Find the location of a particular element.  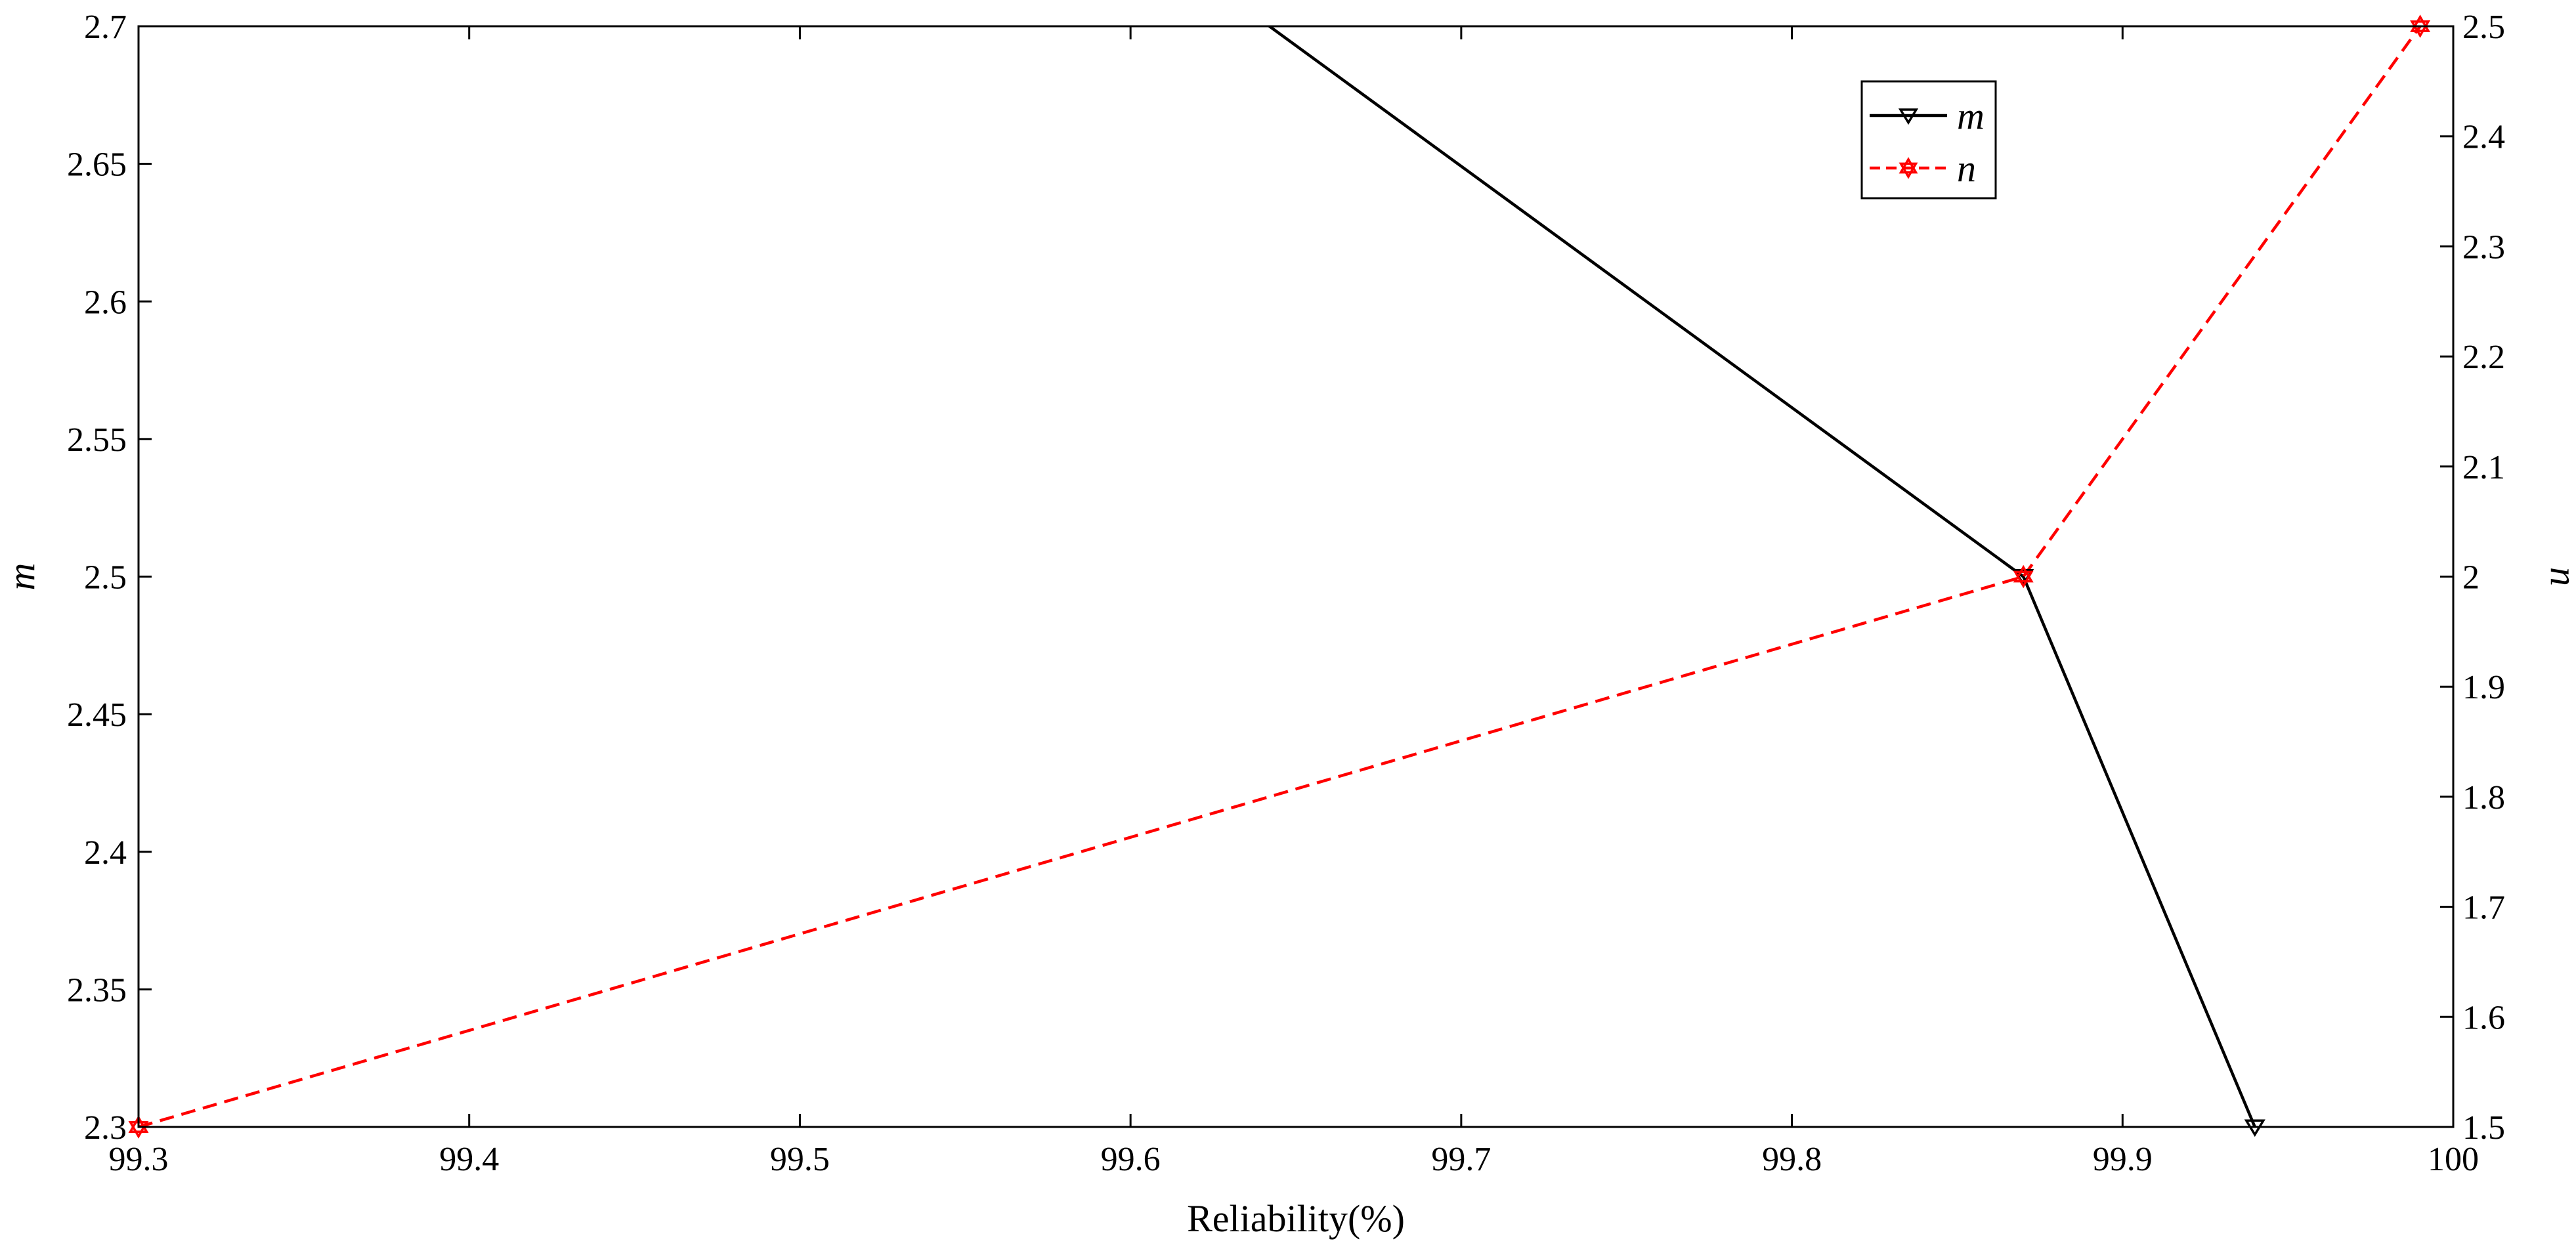

legend-label: n is located at coordinates (1966, 168).